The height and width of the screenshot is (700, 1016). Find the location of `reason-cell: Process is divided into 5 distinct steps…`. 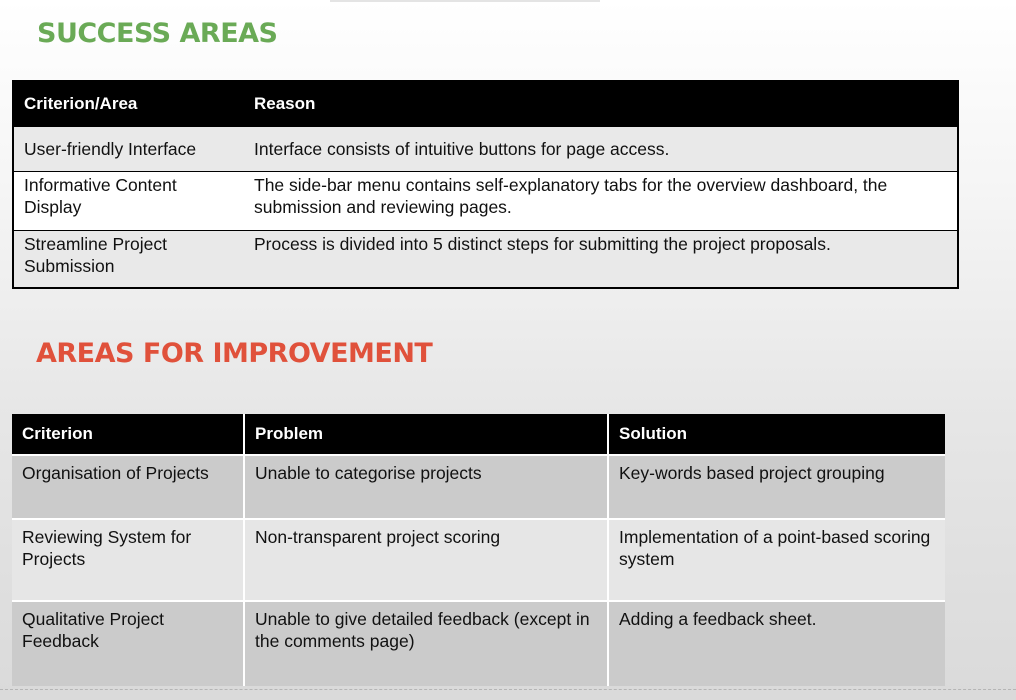

reason-cell: Process is divided into 5 distinct steps… is located at coordinates (601, 259).